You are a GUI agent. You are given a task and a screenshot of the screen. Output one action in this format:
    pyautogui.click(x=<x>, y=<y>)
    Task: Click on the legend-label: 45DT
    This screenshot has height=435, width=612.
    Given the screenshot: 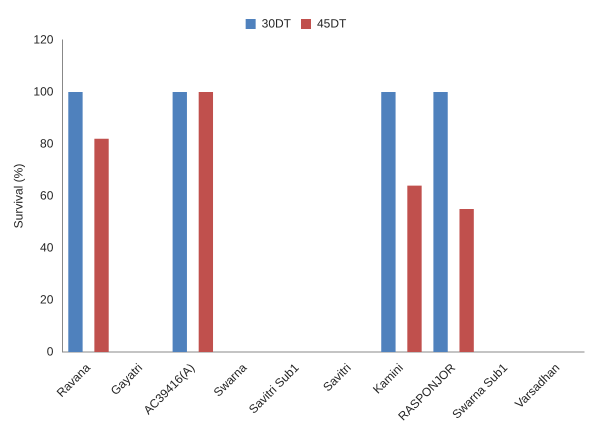 What is the action you would take?
    pyautogui.click(x=332, y=23)
    